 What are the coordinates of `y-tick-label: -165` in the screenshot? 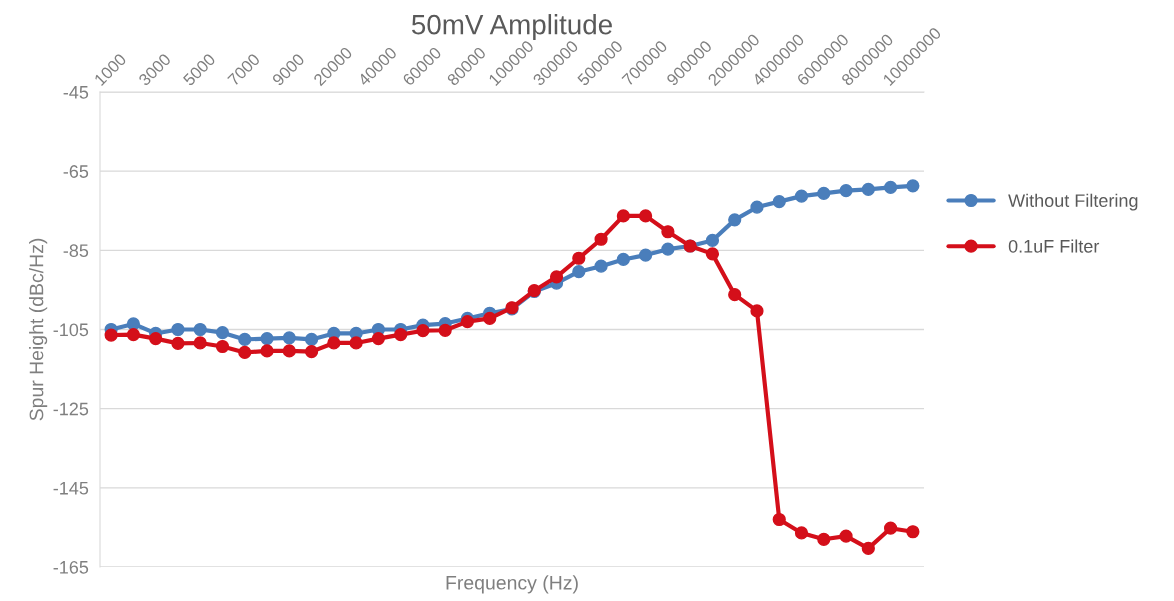 It's located at (71, 567).